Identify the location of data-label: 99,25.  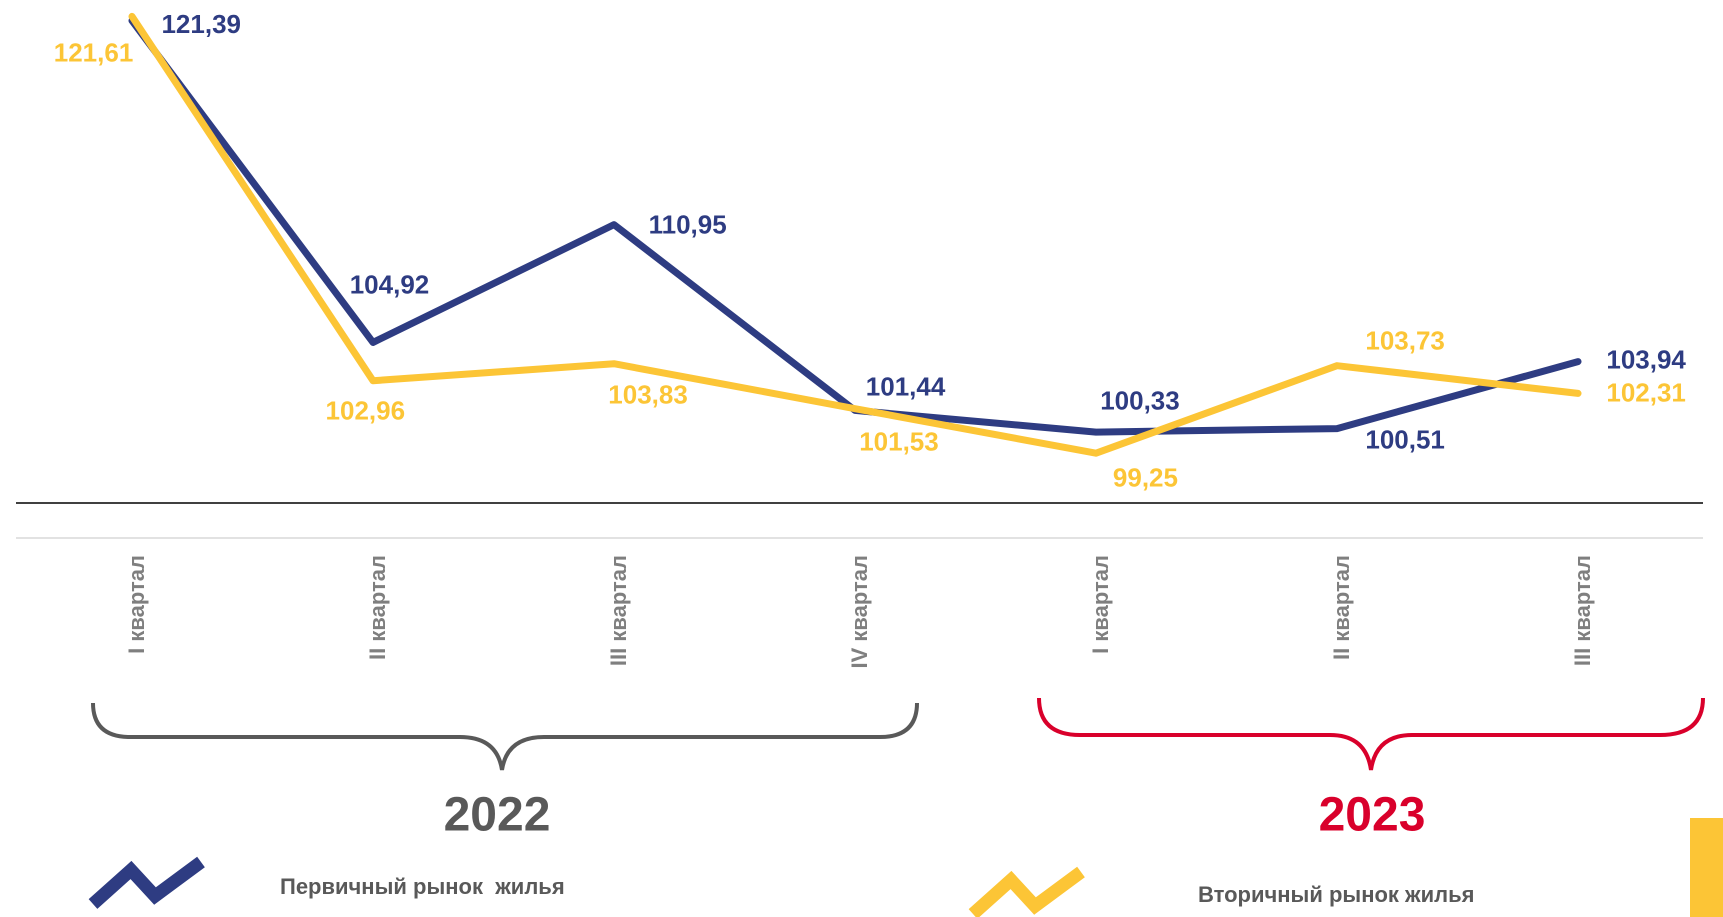
(1145, 477).